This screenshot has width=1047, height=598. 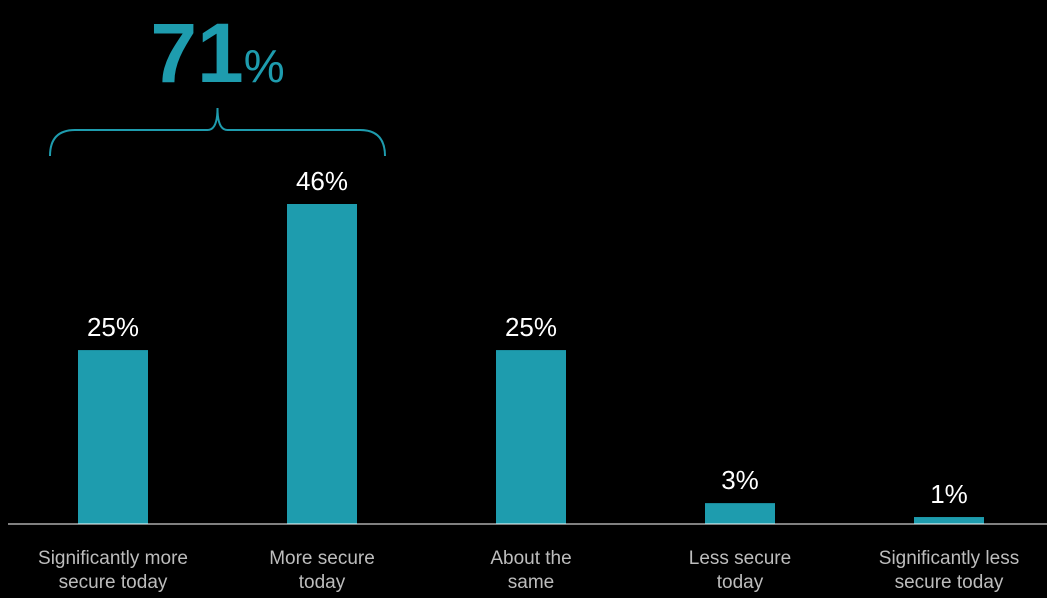 I want to click on bar-value-label-3: 25%, so click(x=531, y=327).